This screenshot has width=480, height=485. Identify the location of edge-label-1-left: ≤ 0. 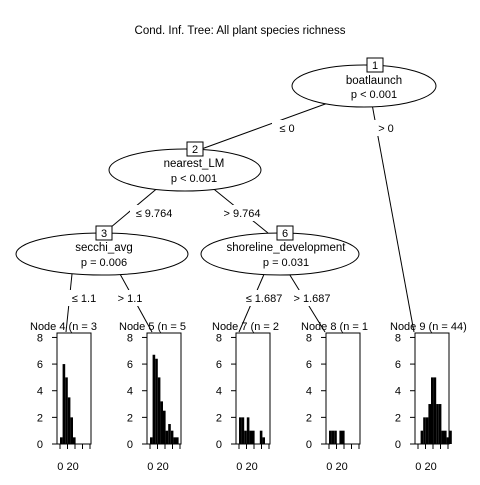
(286, 129).